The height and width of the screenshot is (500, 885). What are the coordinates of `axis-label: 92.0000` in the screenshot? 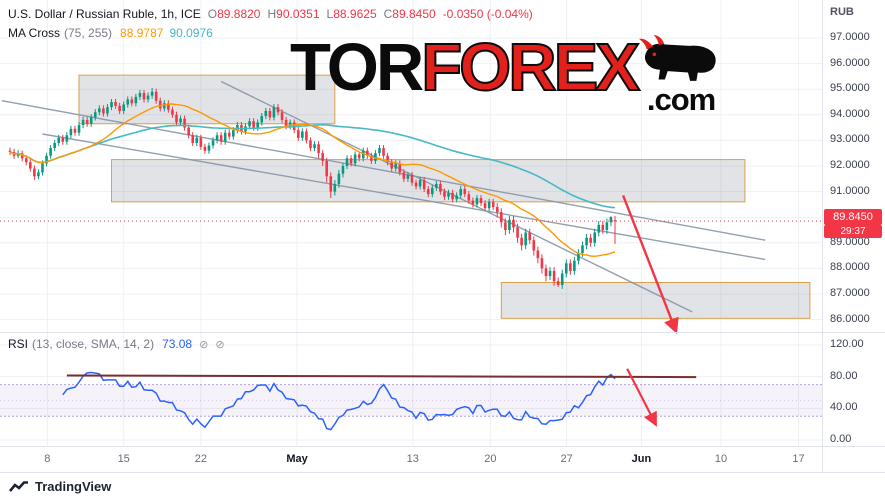 It's located at (850, 165).